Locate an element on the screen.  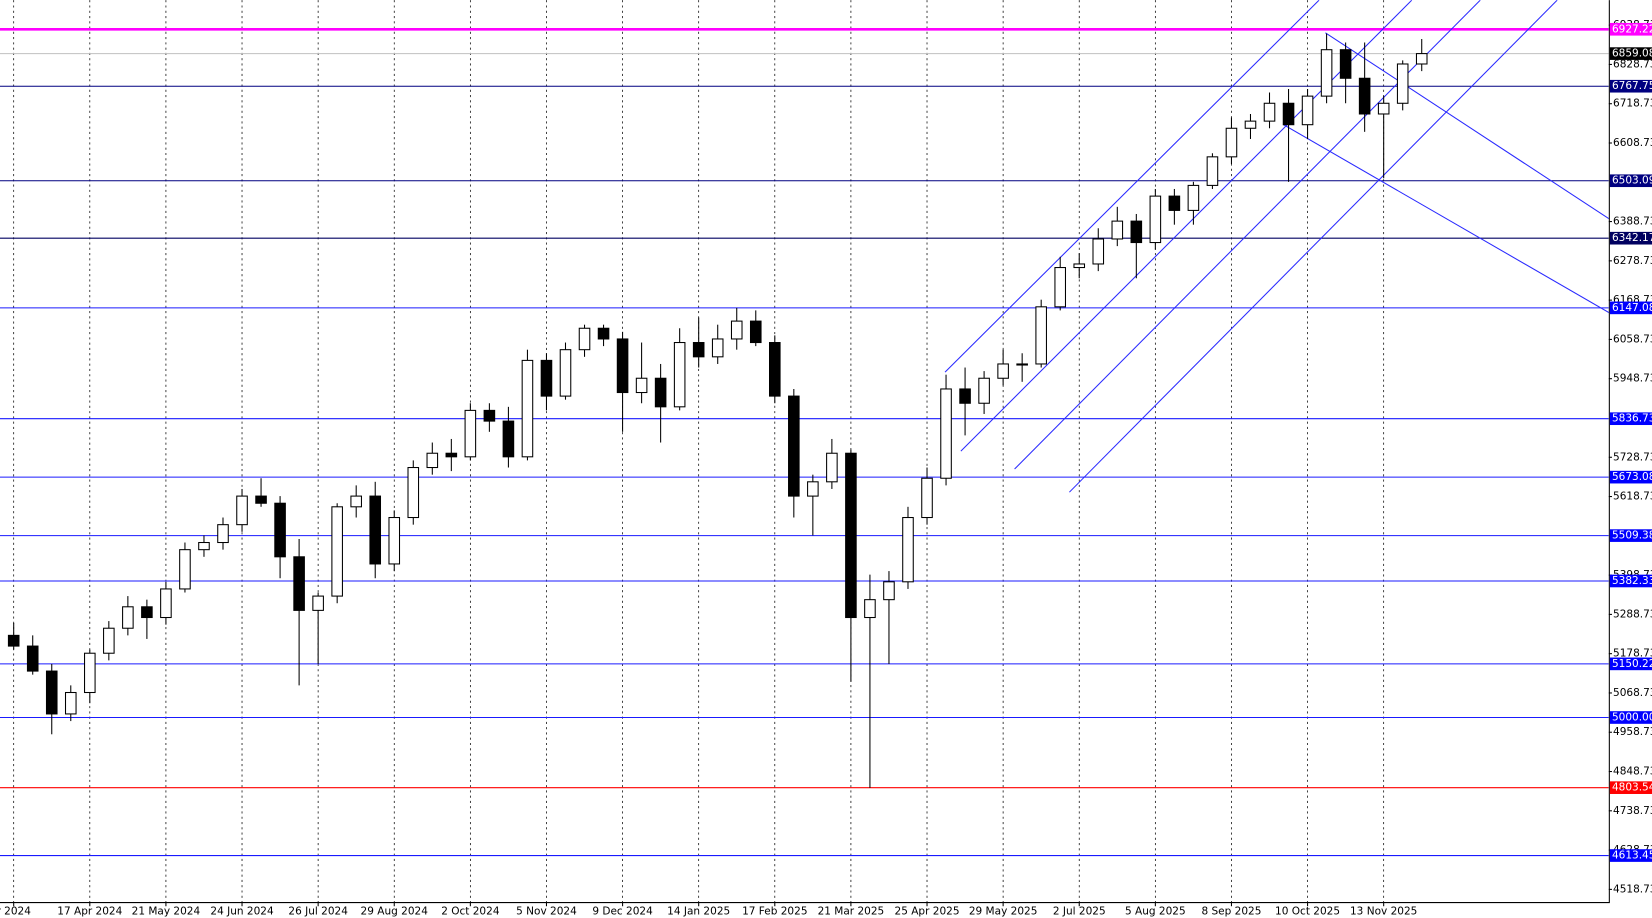
level-label: 6342.17 is located at coordinates (1632, 238).